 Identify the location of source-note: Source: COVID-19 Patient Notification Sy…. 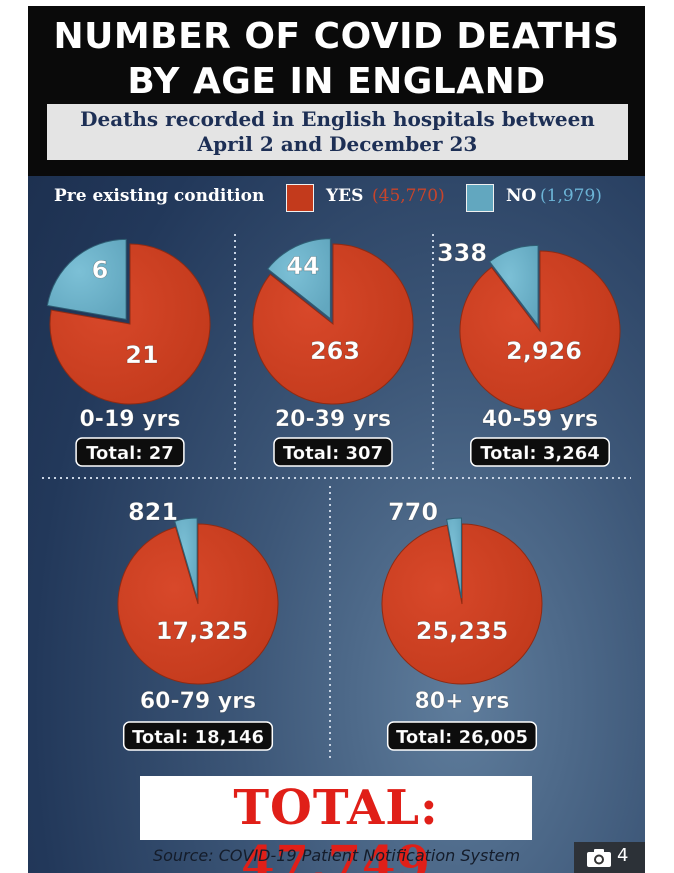
(336, 855).